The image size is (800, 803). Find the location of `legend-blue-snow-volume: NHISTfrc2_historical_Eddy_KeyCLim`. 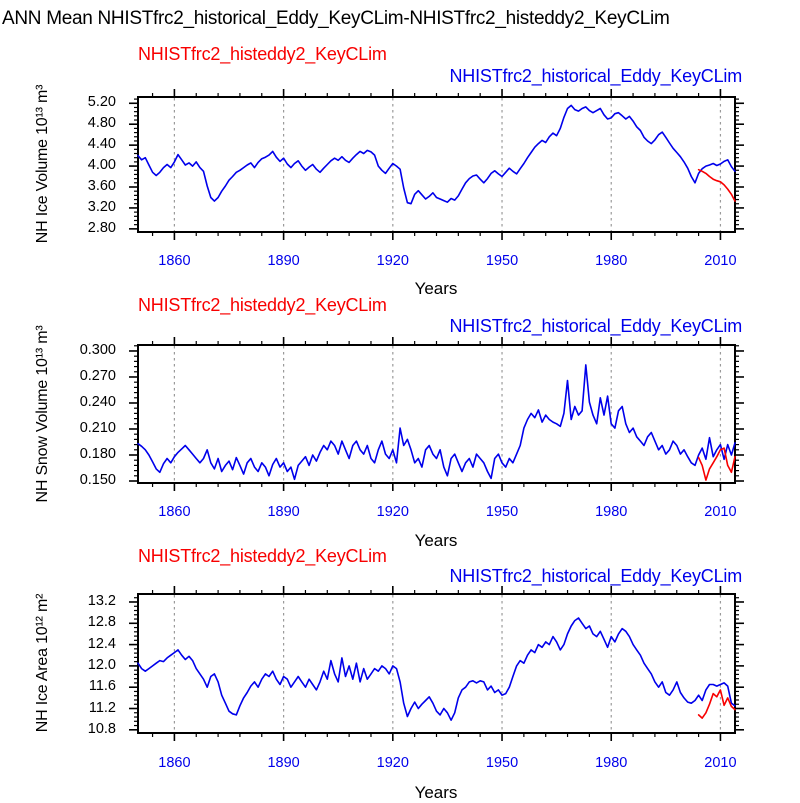

legend-blue-snow-volume: NHISTfrc2_historical_Eddy_KeyCLim is located at coordinates (595, 326).